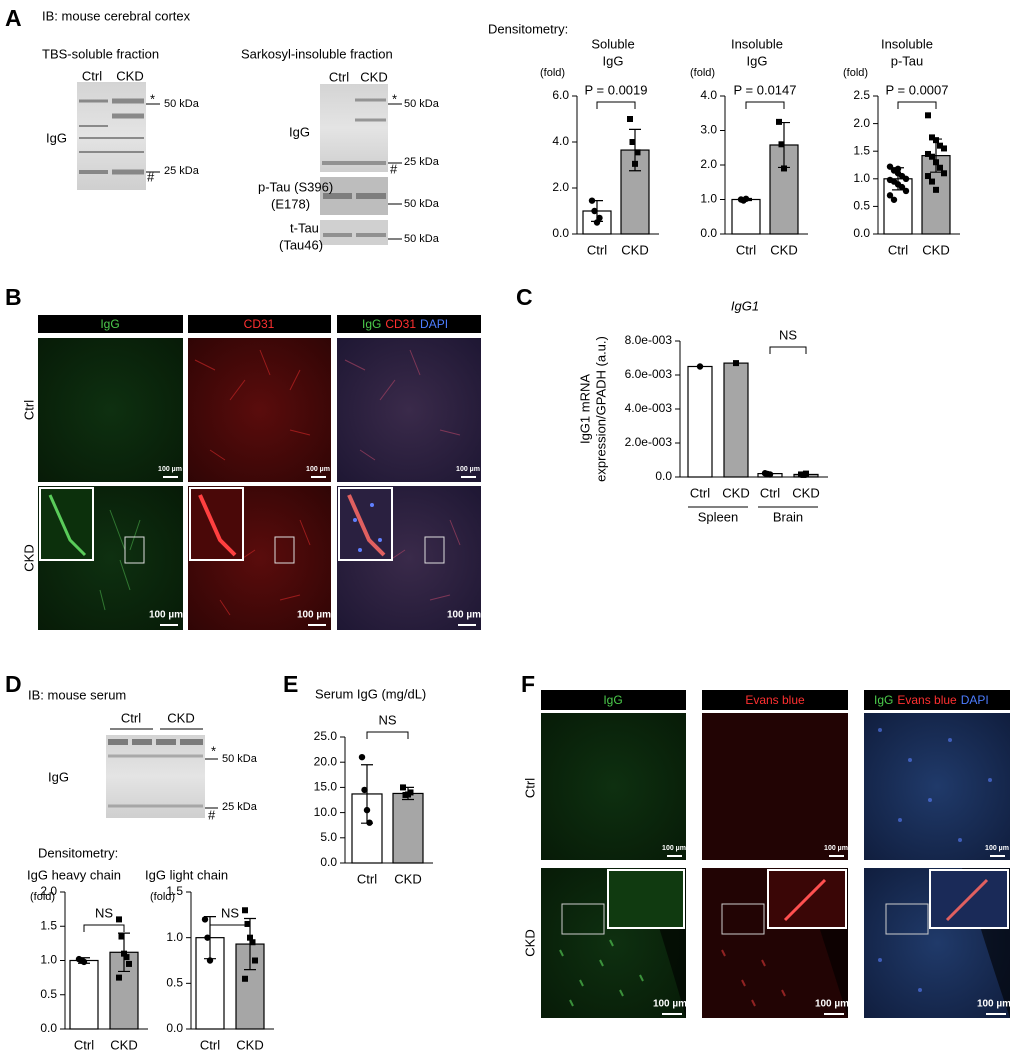  I want to click on panel-label: C, so click(524, 297).